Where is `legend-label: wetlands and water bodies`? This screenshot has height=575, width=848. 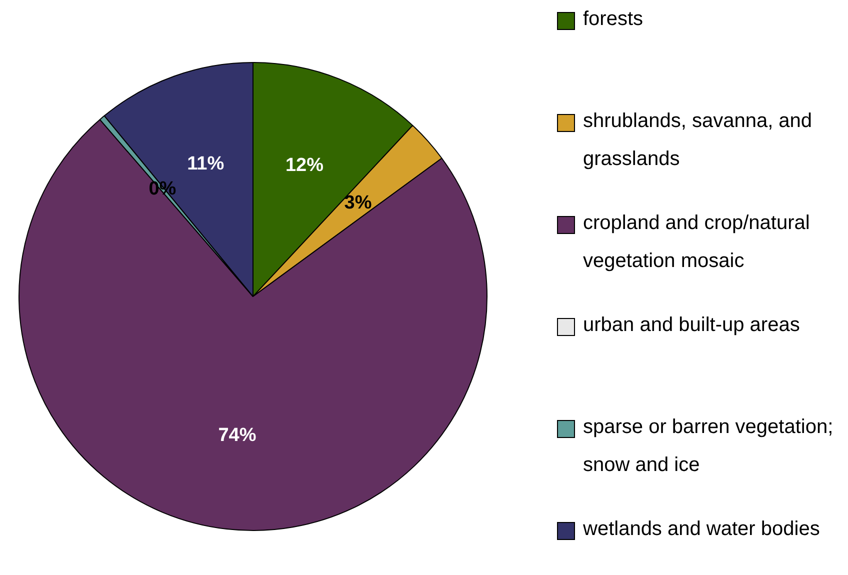 legend-label: wetlands and water bodies is located at coordinates (702, 529).